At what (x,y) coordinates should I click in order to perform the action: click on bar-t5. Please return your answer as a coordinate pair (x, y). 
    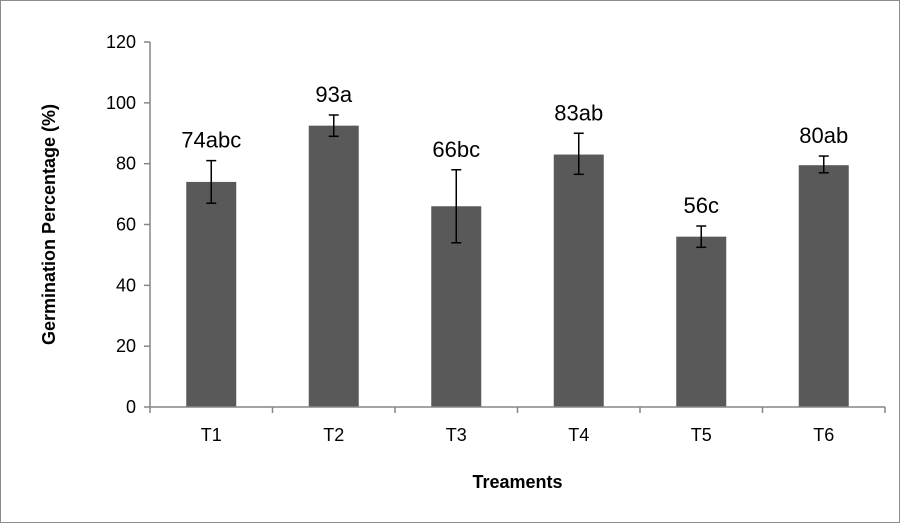
    Looking at the image, I should click on (701, 321).